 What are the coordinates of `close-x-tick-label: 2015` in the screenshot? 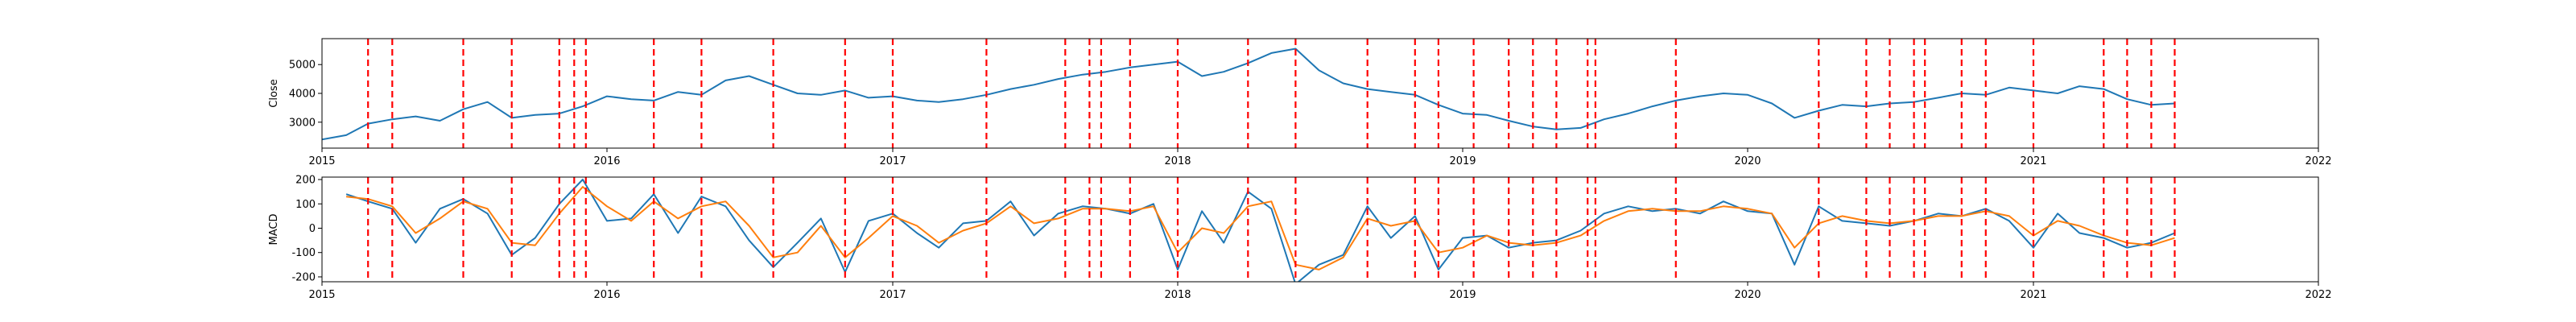 It's located at (321, 161).